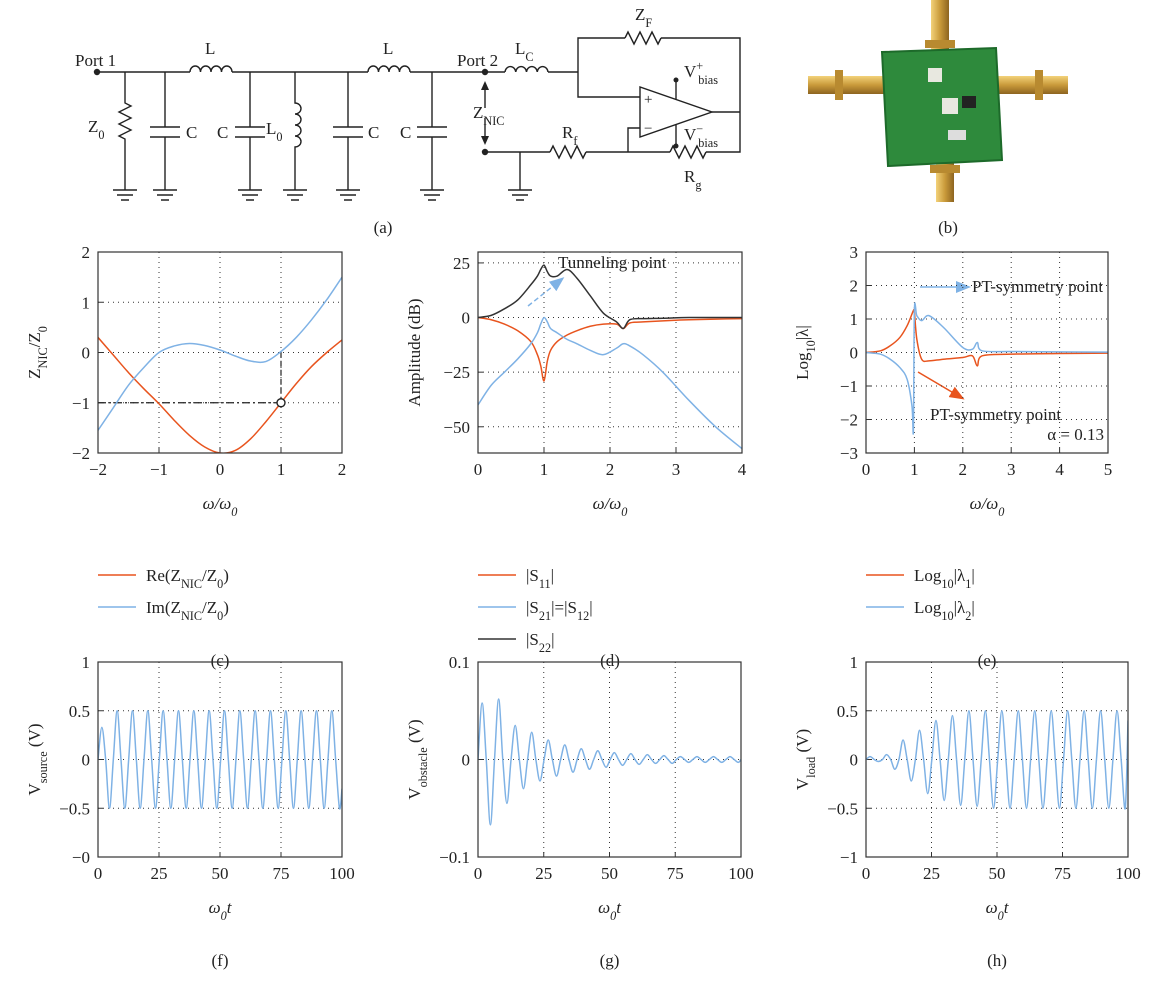 The image size is (1149, 982). Describe the element at coordinates (414, 352) in the screenshot. I see `y-axis-label: Amplitude (dB)` at that location.